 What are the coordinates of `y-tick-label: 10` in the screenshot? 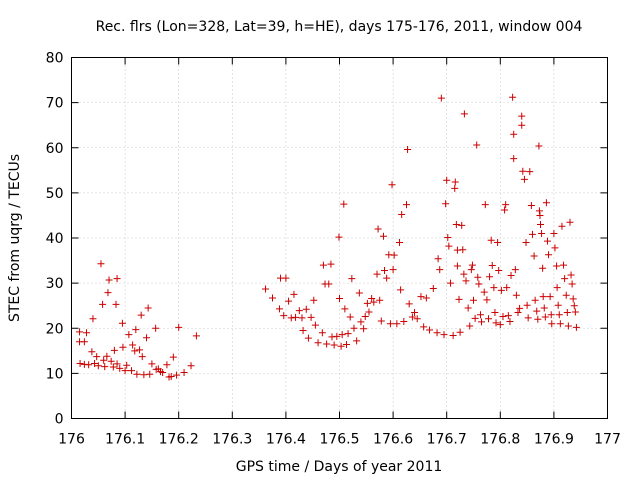 It's located at (55, 374).